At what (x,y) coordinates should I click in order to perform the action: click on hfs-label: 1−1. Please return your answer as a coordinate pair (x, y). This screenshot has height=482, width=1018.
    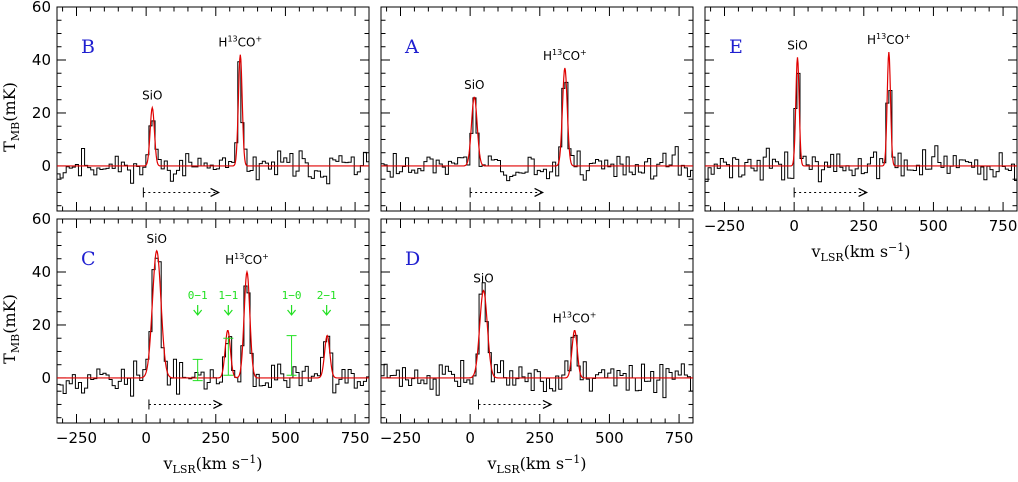
    Looking at the image, I should click on (228, 295).